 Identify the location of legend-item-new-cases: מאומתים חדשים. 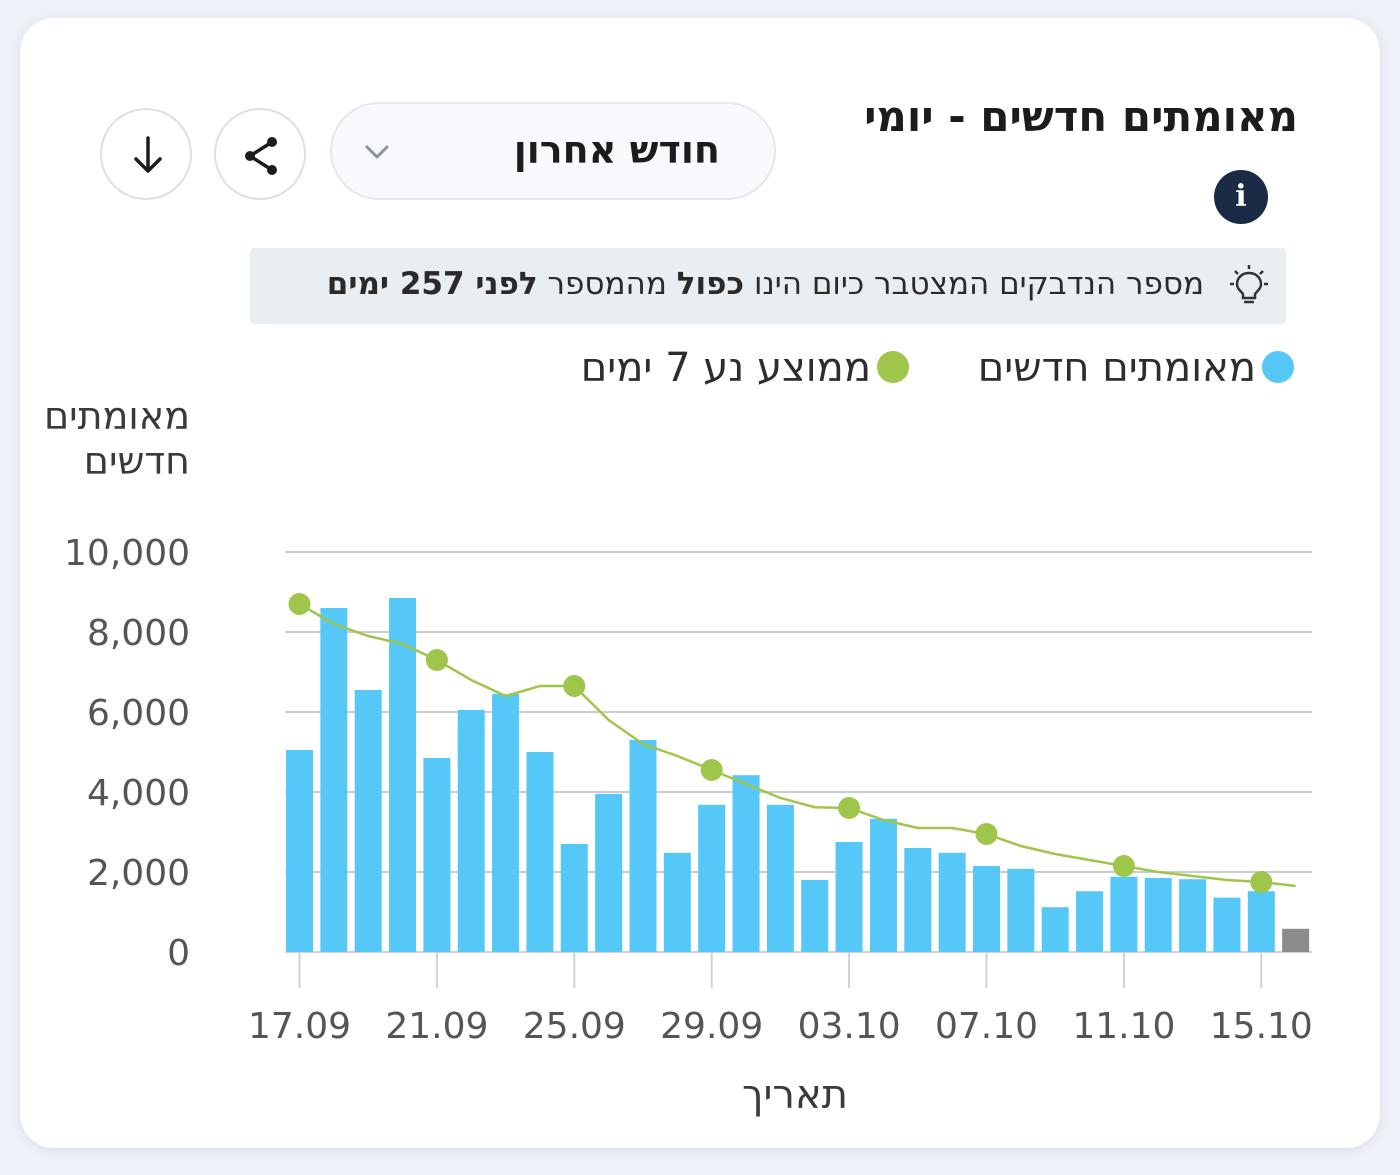
(1136, 368).